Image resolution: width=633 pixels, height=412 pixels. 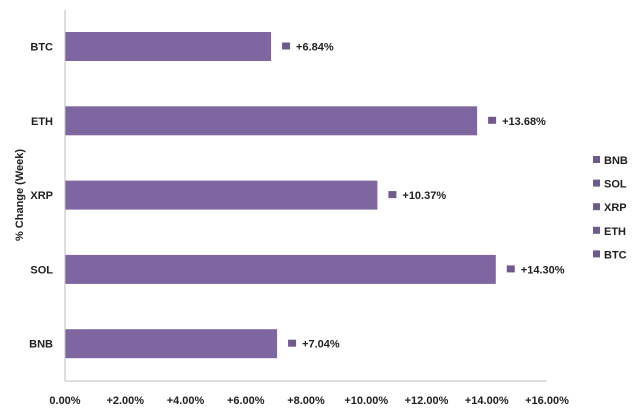 What do you see at coordinates (42, 122) in the screenshot?
I see `category-label-eth: ETH` at bounding box center [42, 122].